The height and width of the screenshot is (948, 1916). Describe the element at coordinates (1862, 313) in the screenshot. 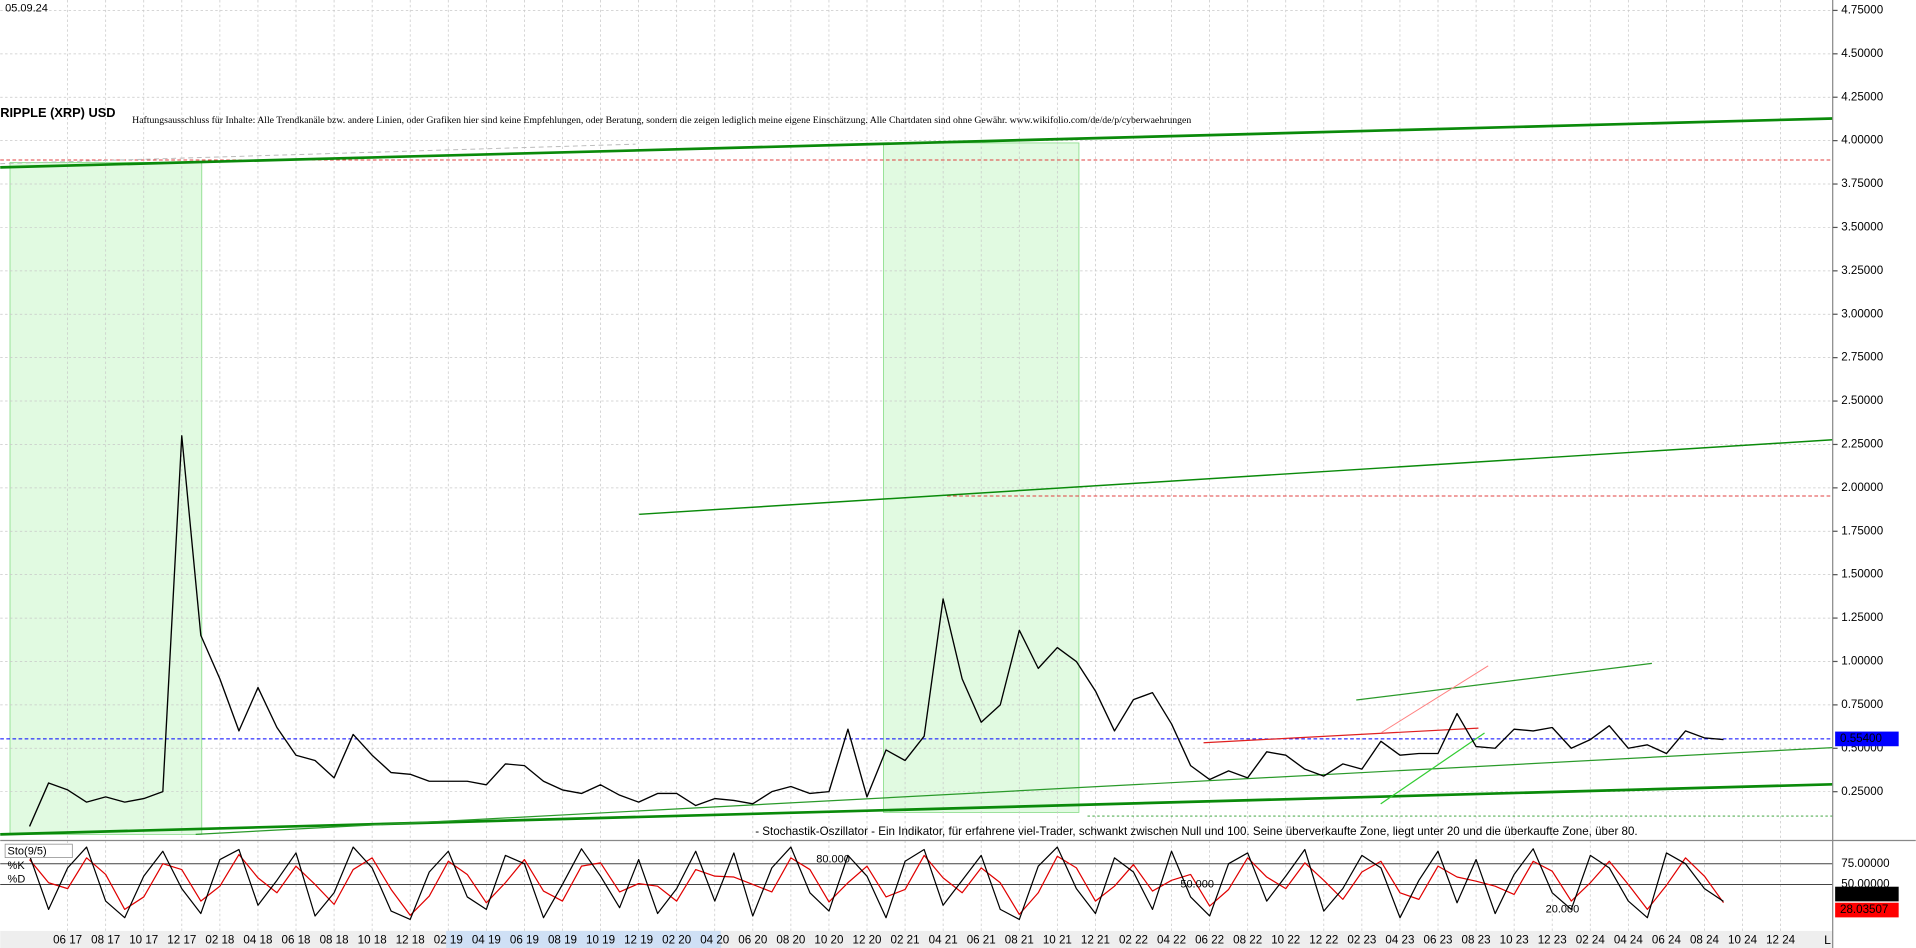

I see `y-tick-label: 3.00000` at that location.